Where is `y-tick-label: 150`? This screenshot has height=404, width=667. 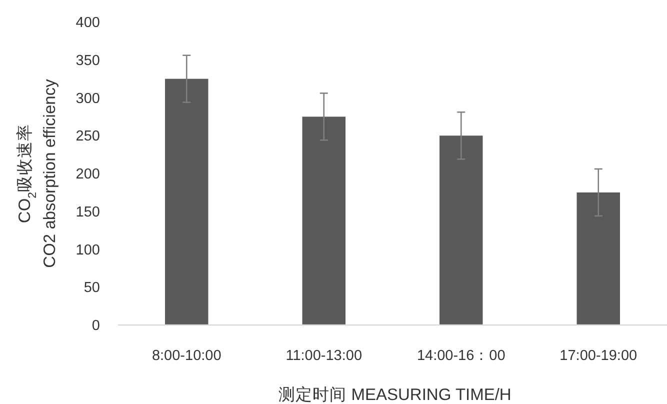
y-tick-label: 150 is located at coordinates (88, 212).